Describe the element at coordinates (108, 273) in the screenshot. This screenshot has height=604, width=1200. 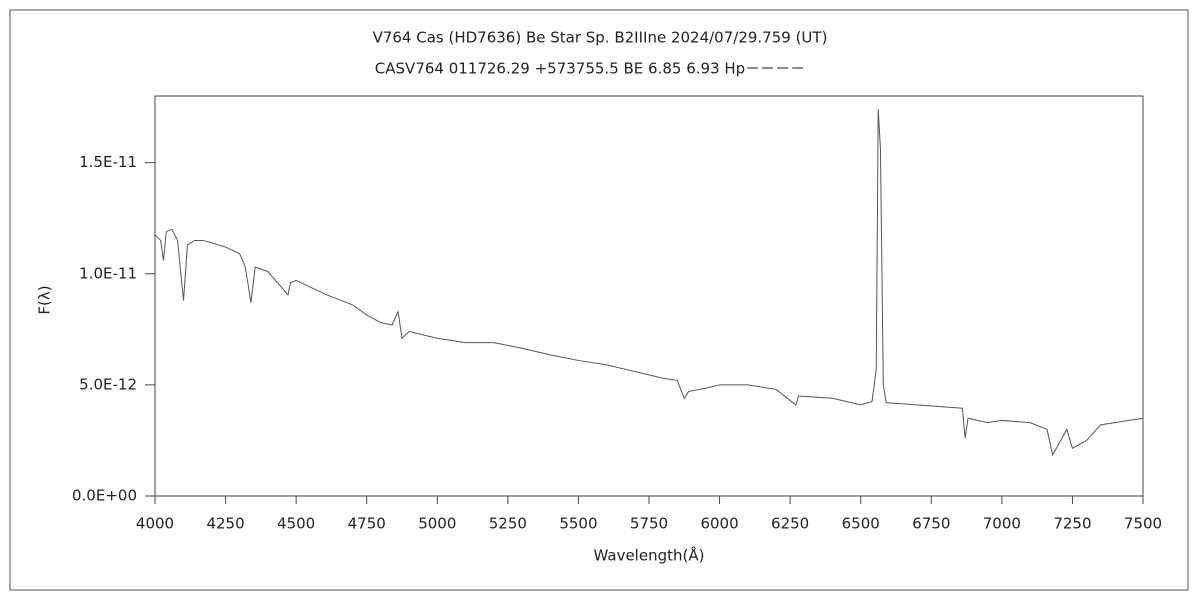
I see `y-tick-label: 1.0E-11` at that location.